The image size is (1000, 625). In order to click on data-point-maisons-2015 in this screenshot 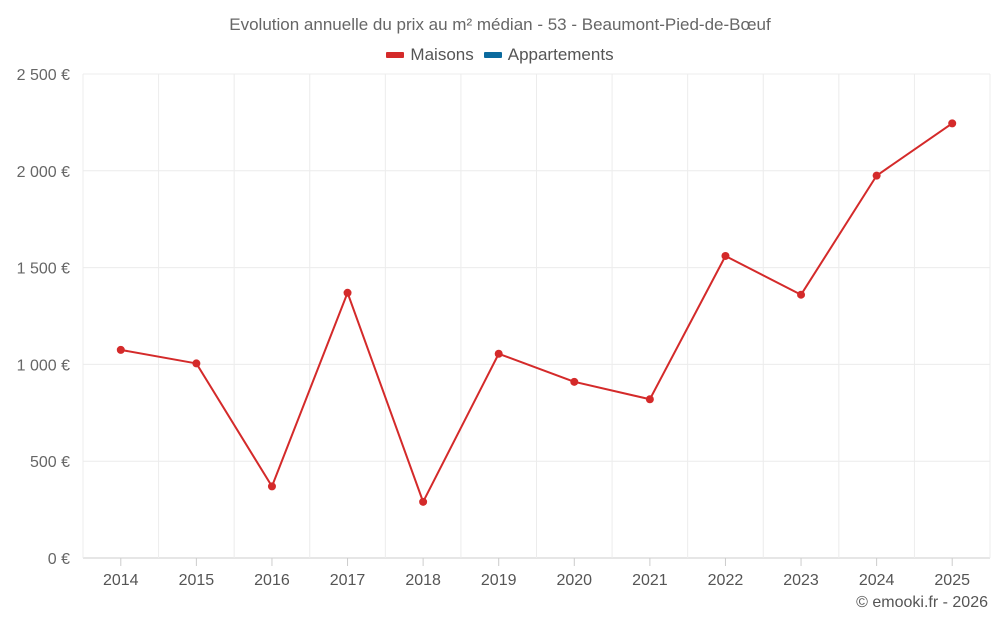, I will do `click(196, 363)`.